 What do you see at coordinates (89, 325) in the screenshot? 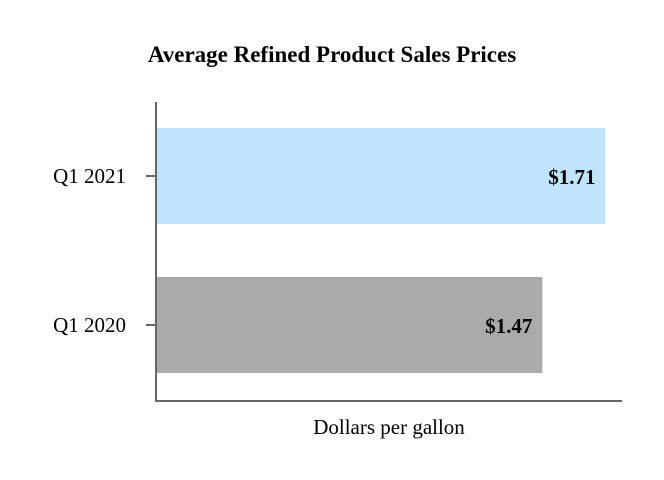
I see `y-tick-label: Q1 2020` at bounding box center [89, 325].